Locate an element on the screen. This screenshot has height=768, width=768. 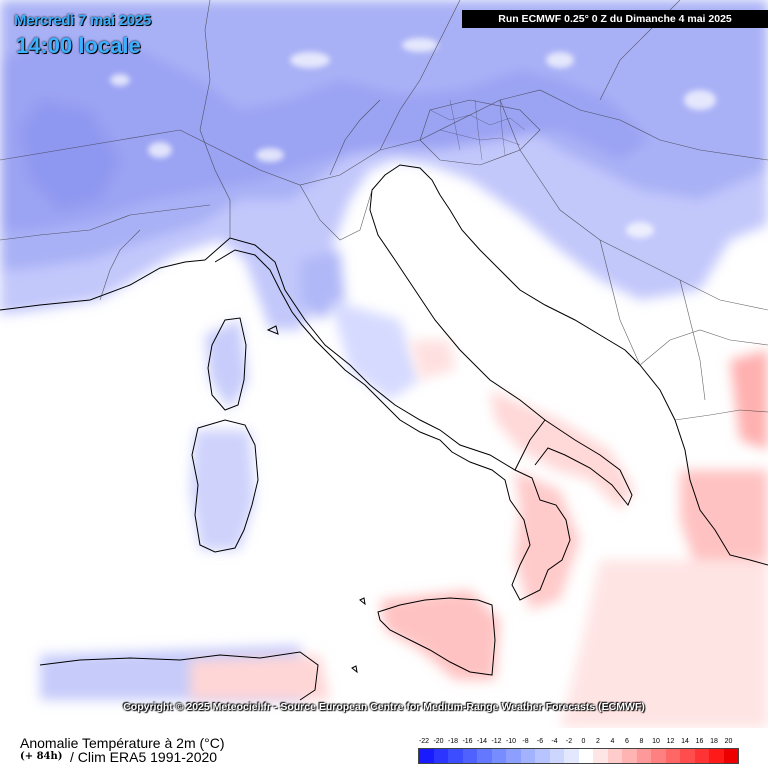
scale-tick-label: -4 is located at coordinates (554, 741).